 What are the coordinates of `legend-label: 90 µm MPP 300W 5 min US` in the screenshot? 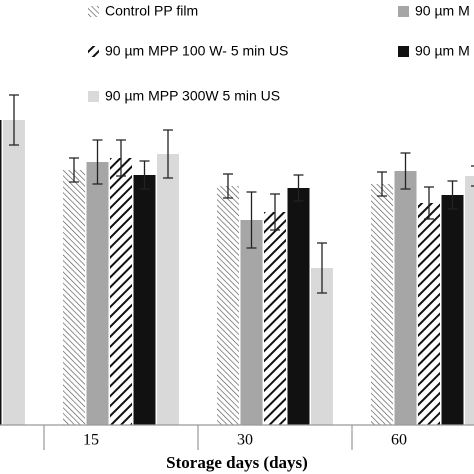 It's located at (192, 96).